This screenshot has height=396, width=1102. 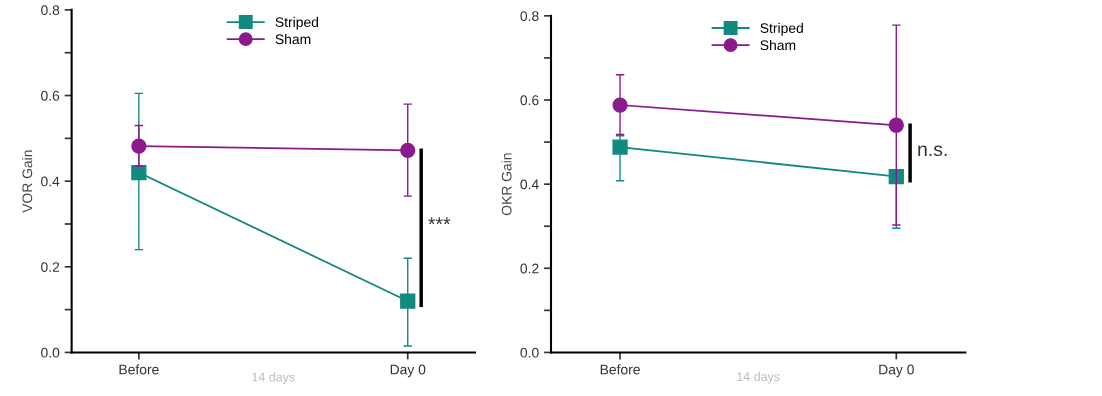 I want to click on y-axis-title: OKR Gain, so click(x=506, y=184).